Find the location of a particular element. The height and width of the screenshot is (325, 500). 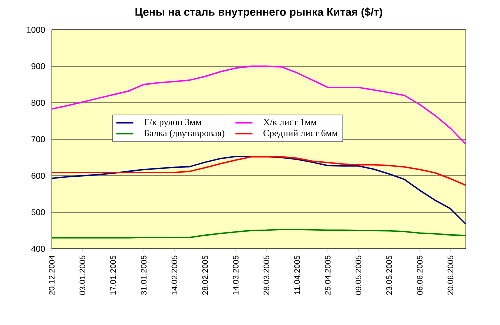

y-tick-label: 700 is located at coordinates (39, 139).